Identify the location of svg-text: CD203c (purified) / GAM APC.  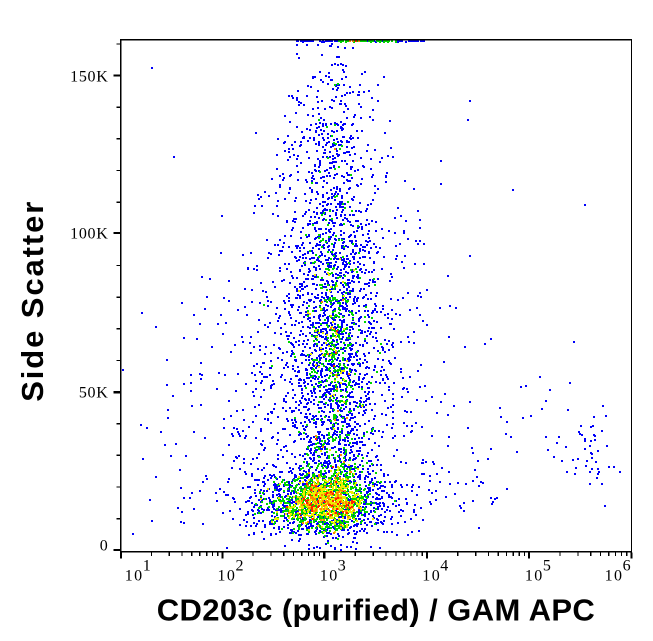
(376, 609).